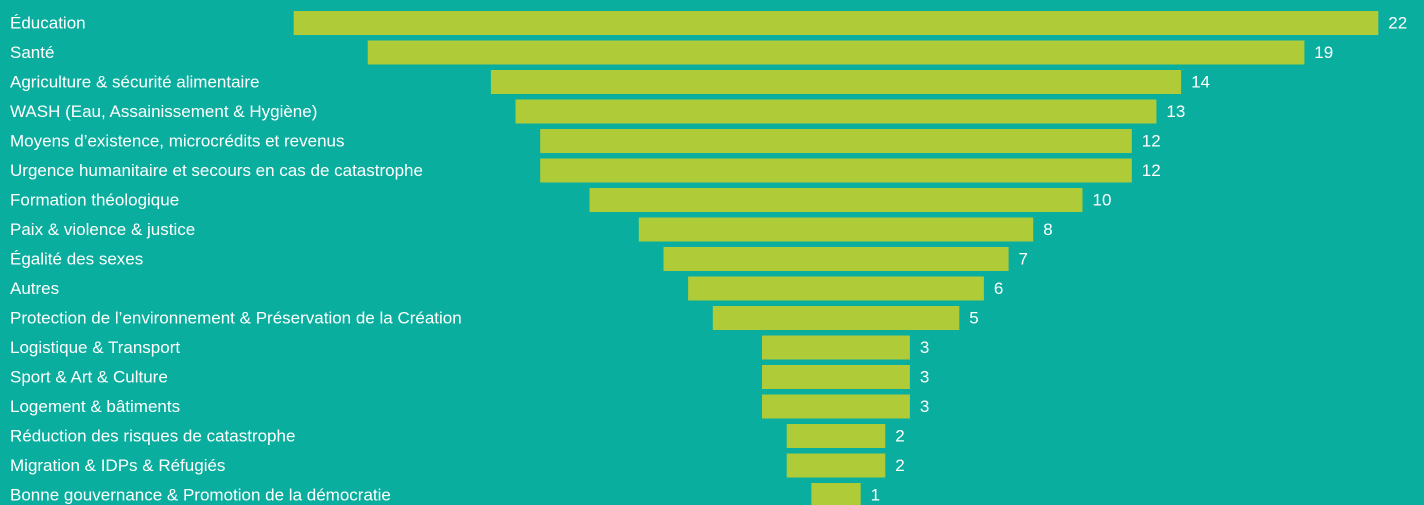 Image resolution: width=1424 pixels, height=505 pixels. Describe the element at coordinates (1047, 229) in the screenshot. I see `value-label: 8` at that location.